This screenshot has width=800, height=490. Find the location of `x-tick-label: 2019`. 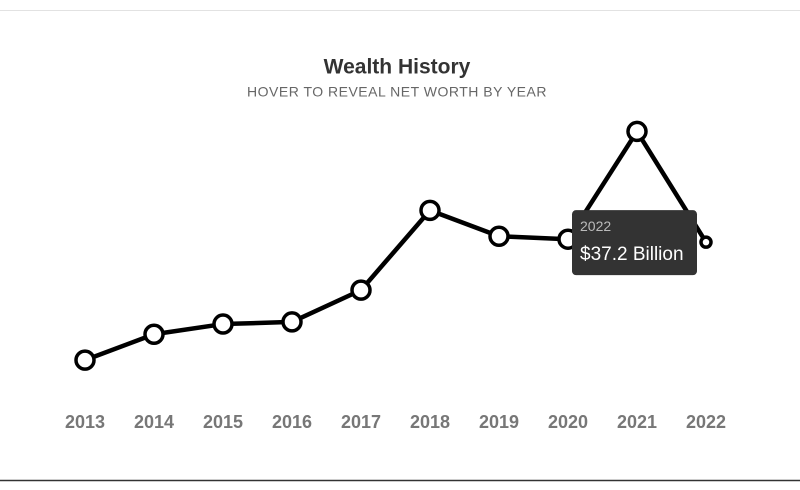

x-tick-label: 2019 is located at coordinates (499, 422).